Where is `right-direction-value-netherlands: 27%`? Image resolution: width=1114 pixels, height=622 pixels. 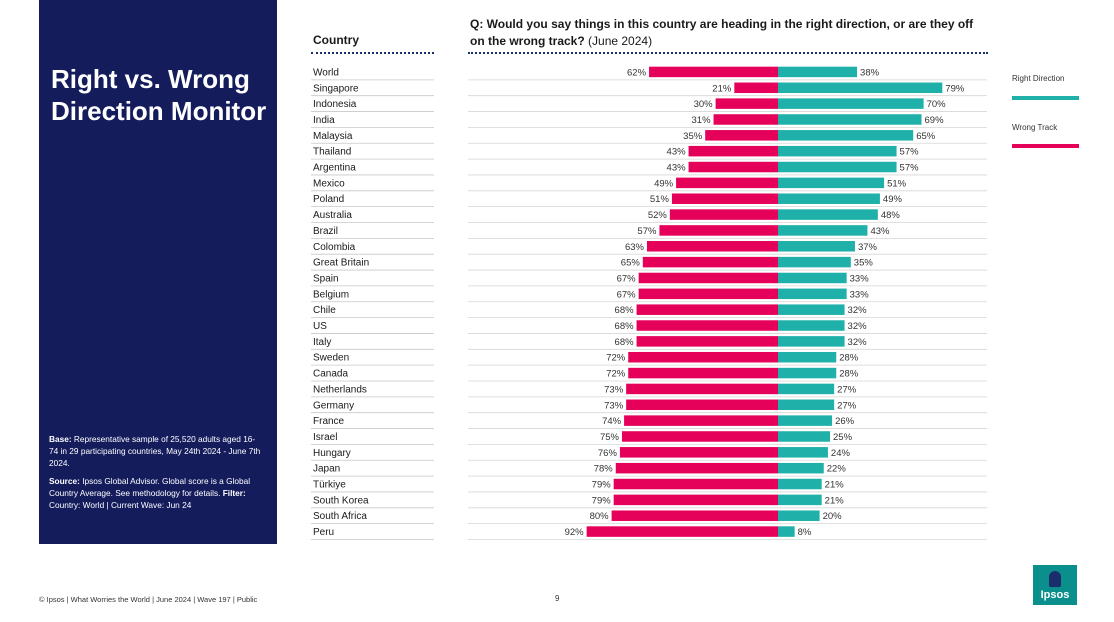
right-direction-value-netherlands: 27% is located at coordinates (847, 389).